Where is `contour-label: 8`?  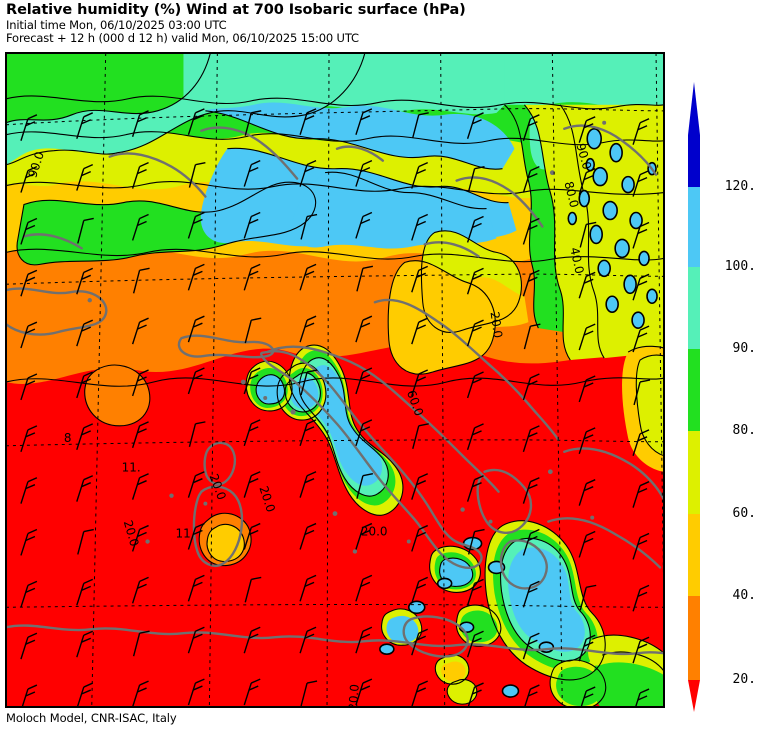
contour-label: 8 is located at coordinates (68, 438).